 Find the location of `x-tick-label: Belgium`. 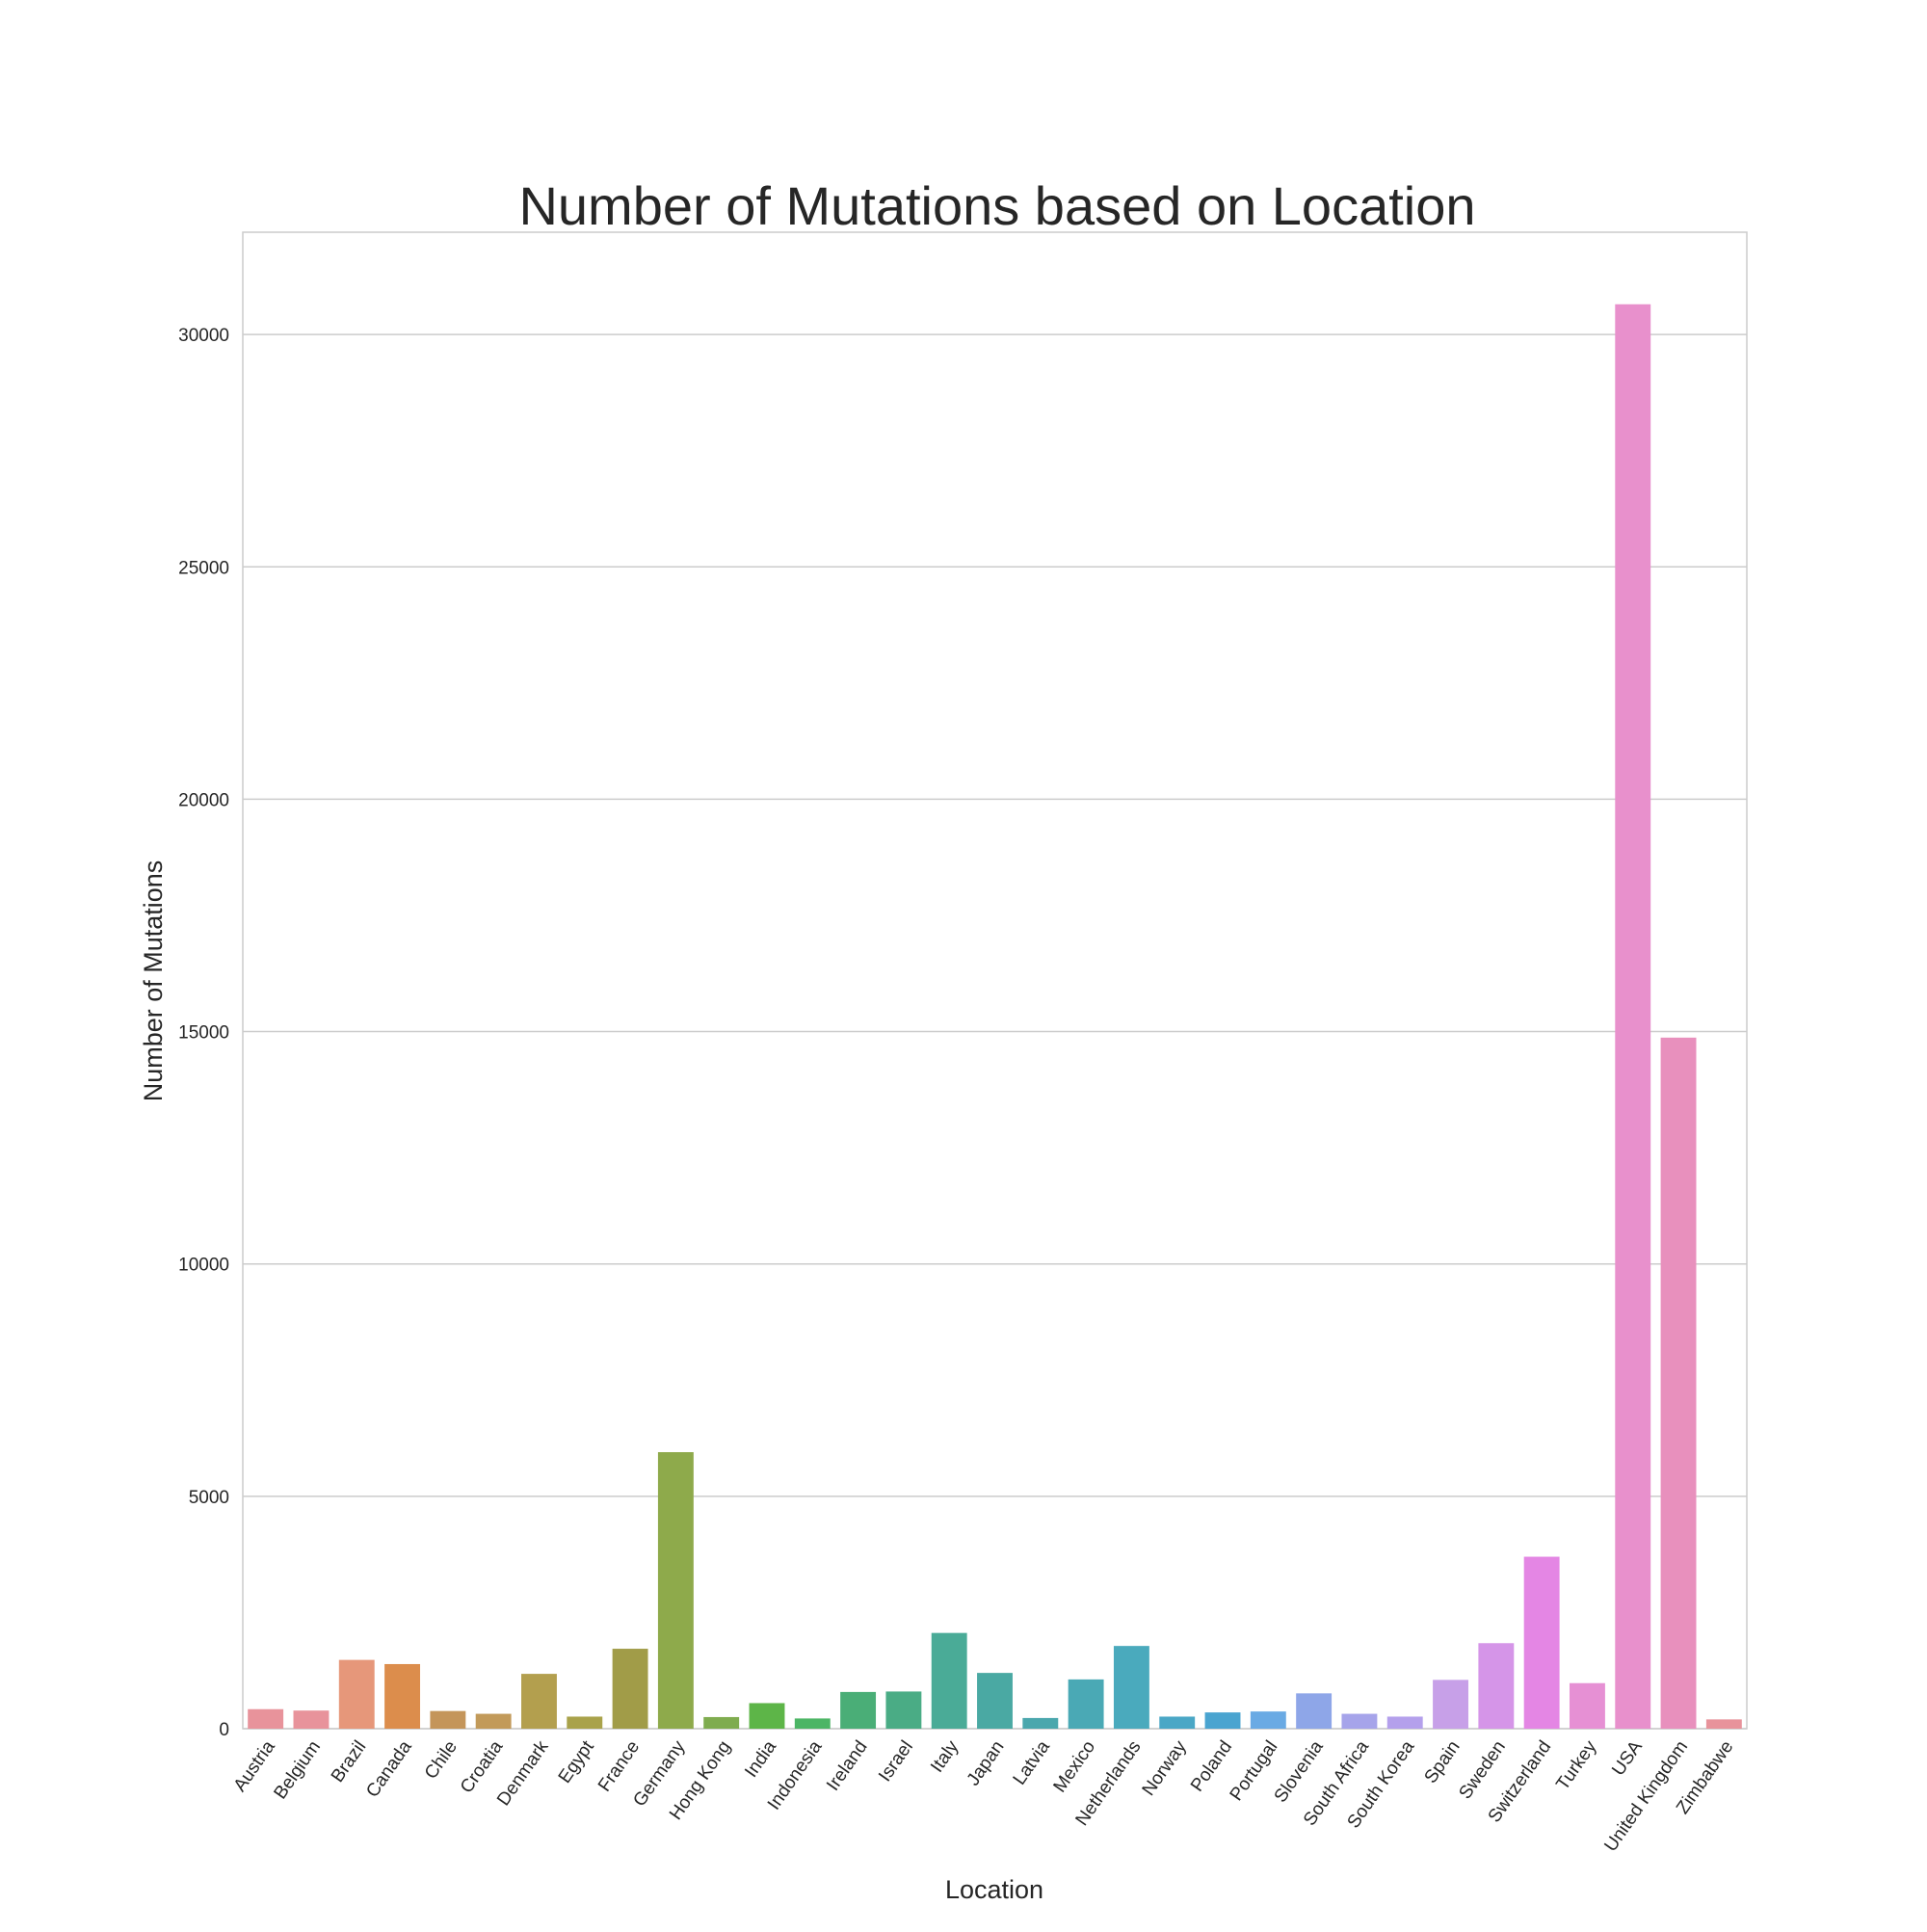

x-tick-label: Belgium is located at coordinates (297, 1770).